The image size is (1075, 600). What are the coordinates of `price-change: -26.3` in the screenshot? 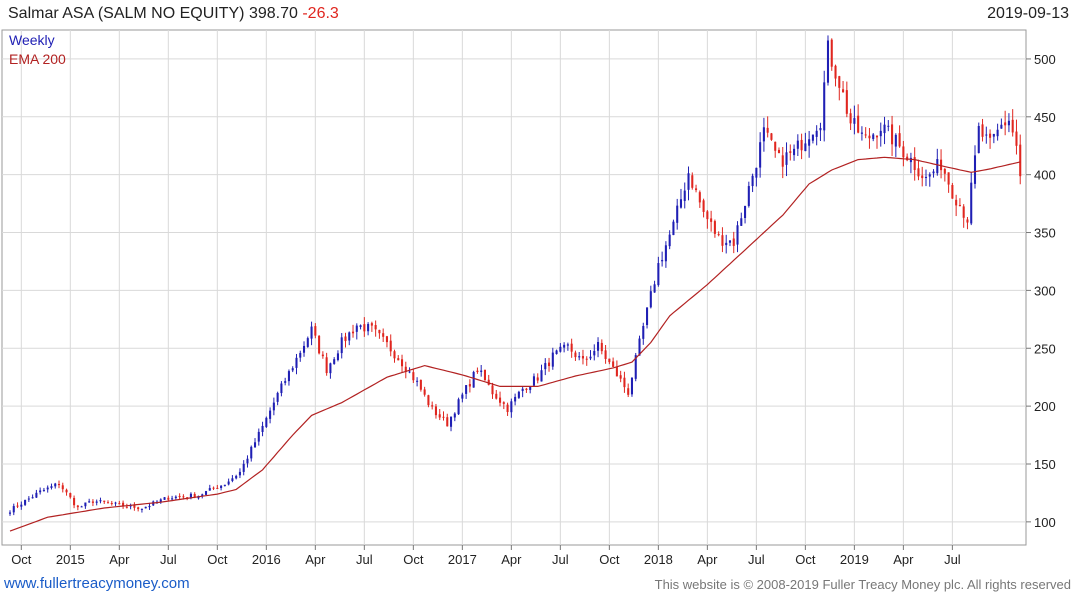 It's located at (320, 13).